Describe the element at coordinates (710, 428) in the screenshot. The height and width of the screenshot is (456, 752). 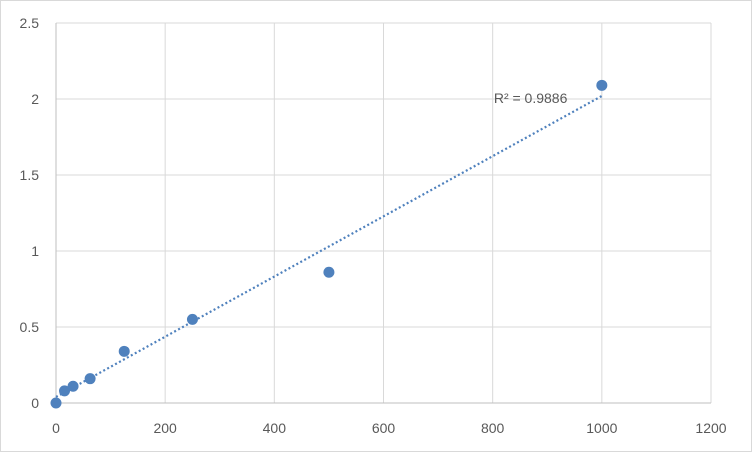
I see `x-tick-label: 1200` at that location.